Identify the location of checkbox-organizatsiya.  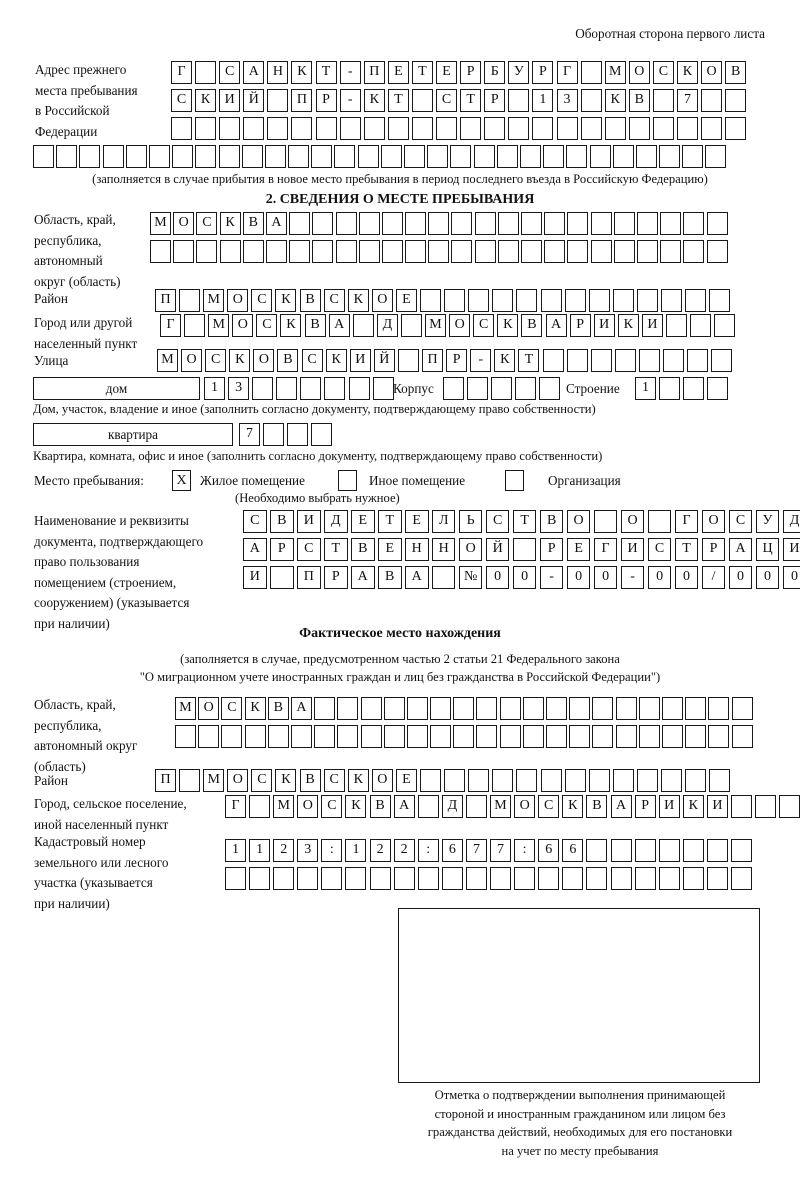
(514, 480).